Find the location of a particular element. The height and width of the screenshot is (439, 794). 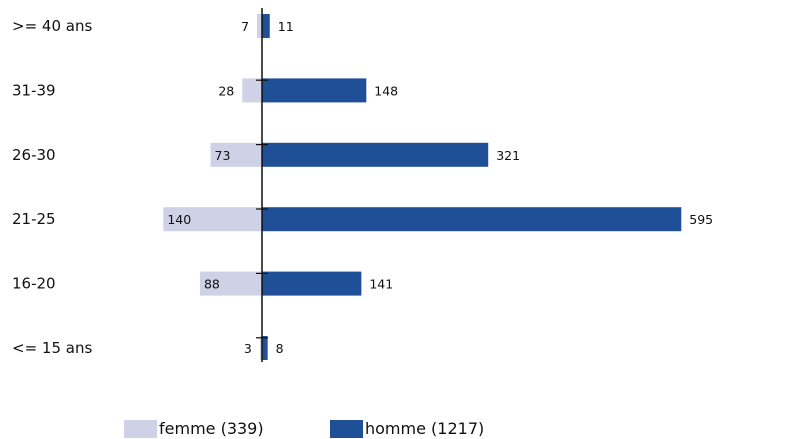

legend-item-homme: homme (1217) is located at coordinates (407, 428).